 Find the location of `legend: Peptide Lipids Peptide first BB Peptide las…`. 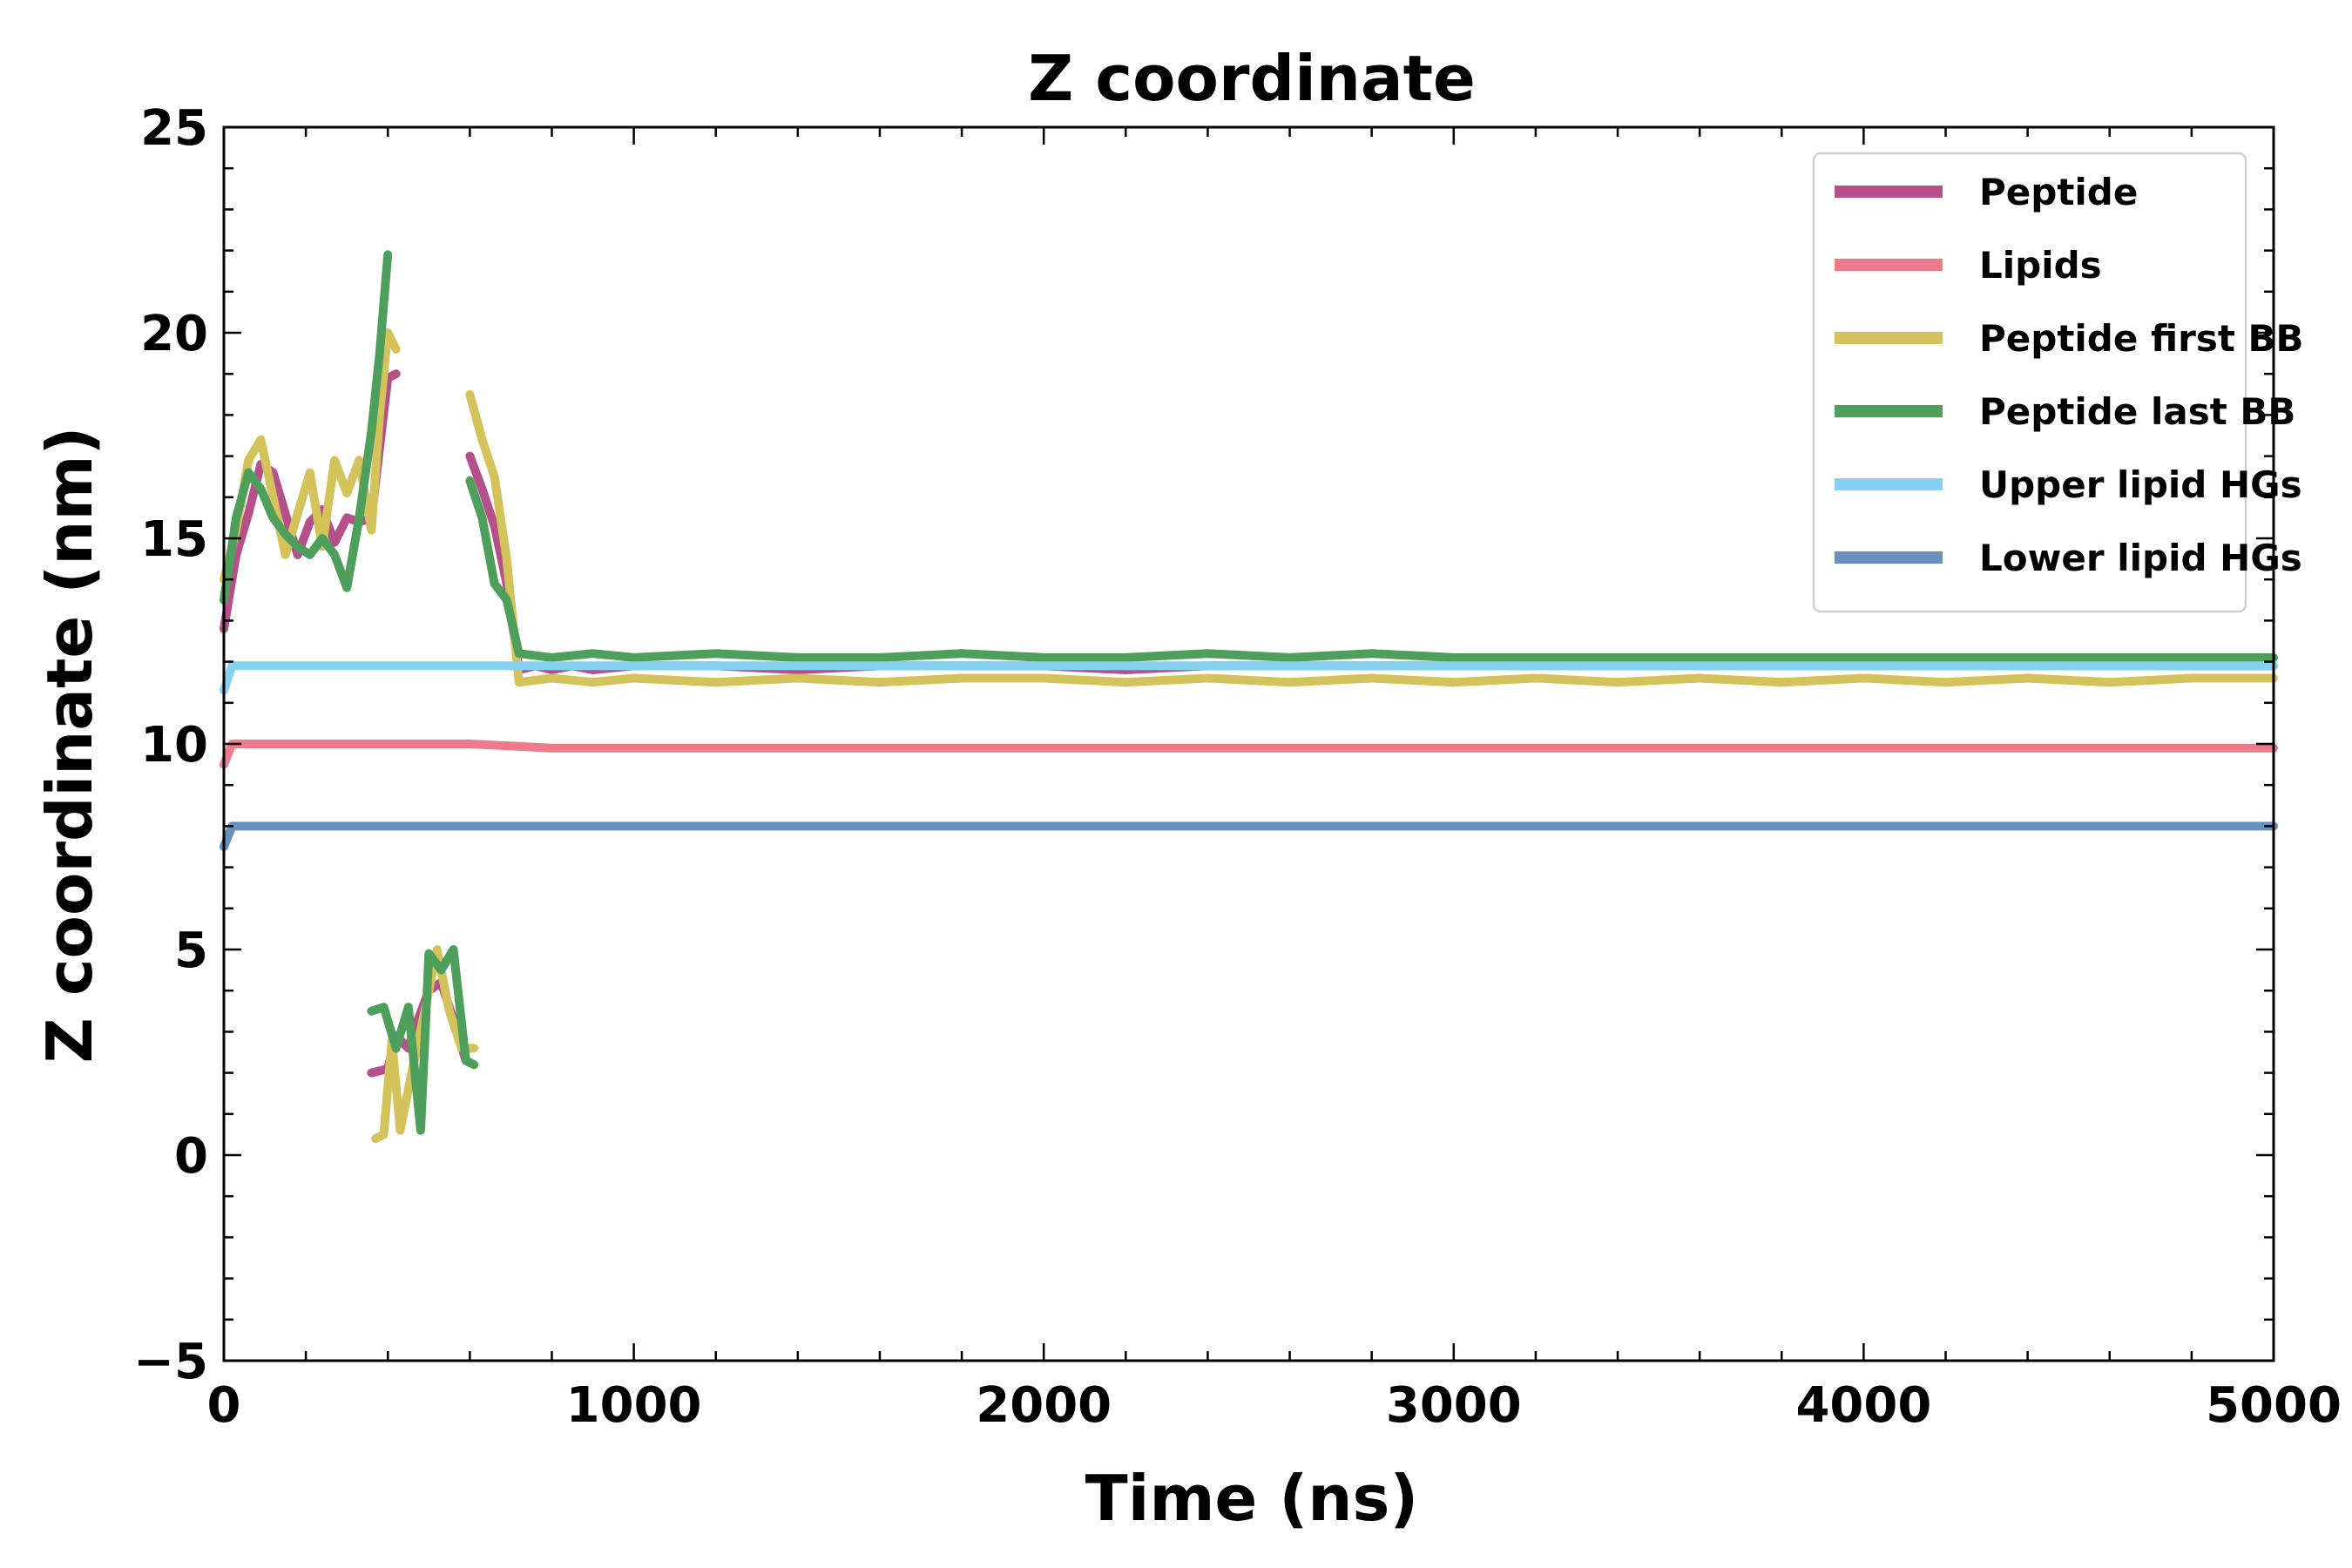

legend: Peptide Lipids Peptide first BB Peptide las… is located at coordinates (2058, 383).